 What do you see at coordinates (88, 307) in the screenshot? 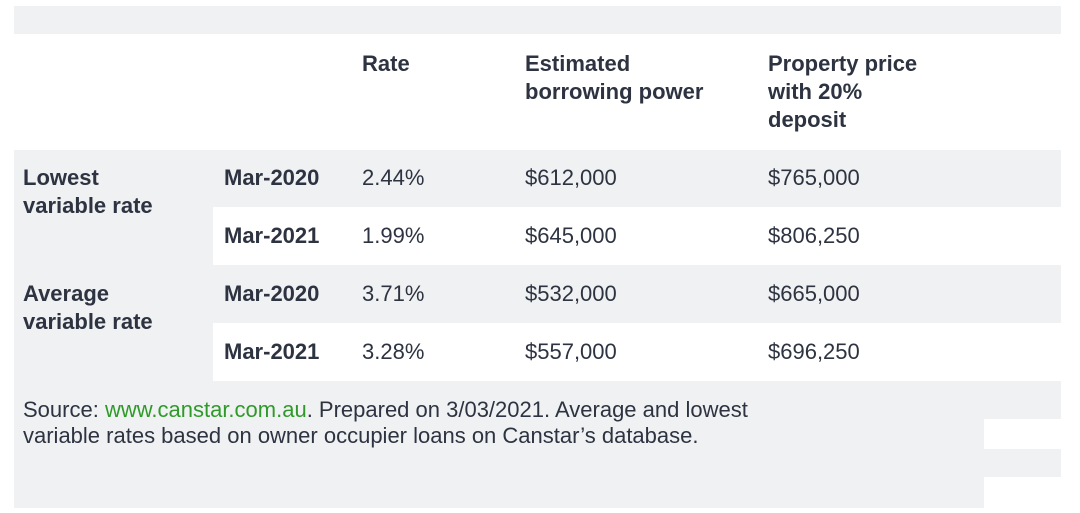
I see `group-label-average: Average variable rate` at bounding box center [88, 307].